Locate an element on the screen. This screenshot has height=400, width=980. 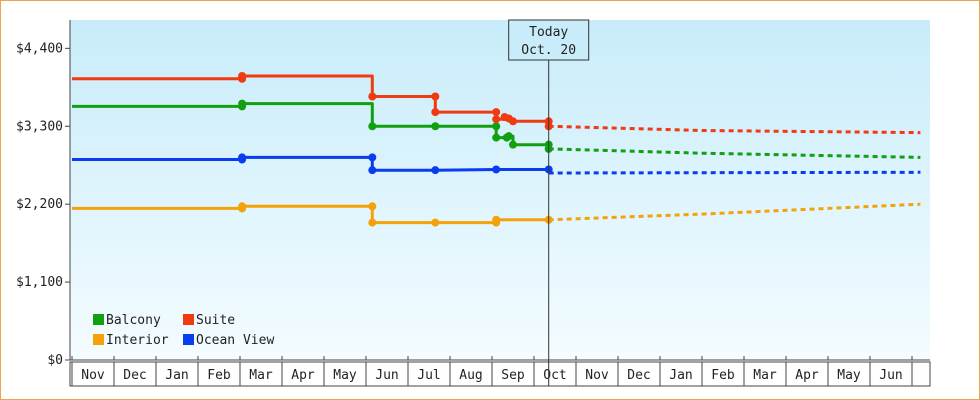
forecast-line-interior is located at coordinates (734, 212).